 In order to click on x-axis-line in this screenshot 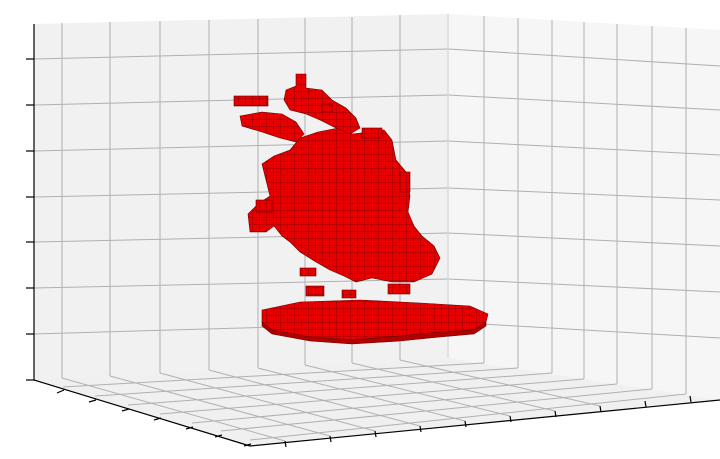, I will do `click(142, 413)`.